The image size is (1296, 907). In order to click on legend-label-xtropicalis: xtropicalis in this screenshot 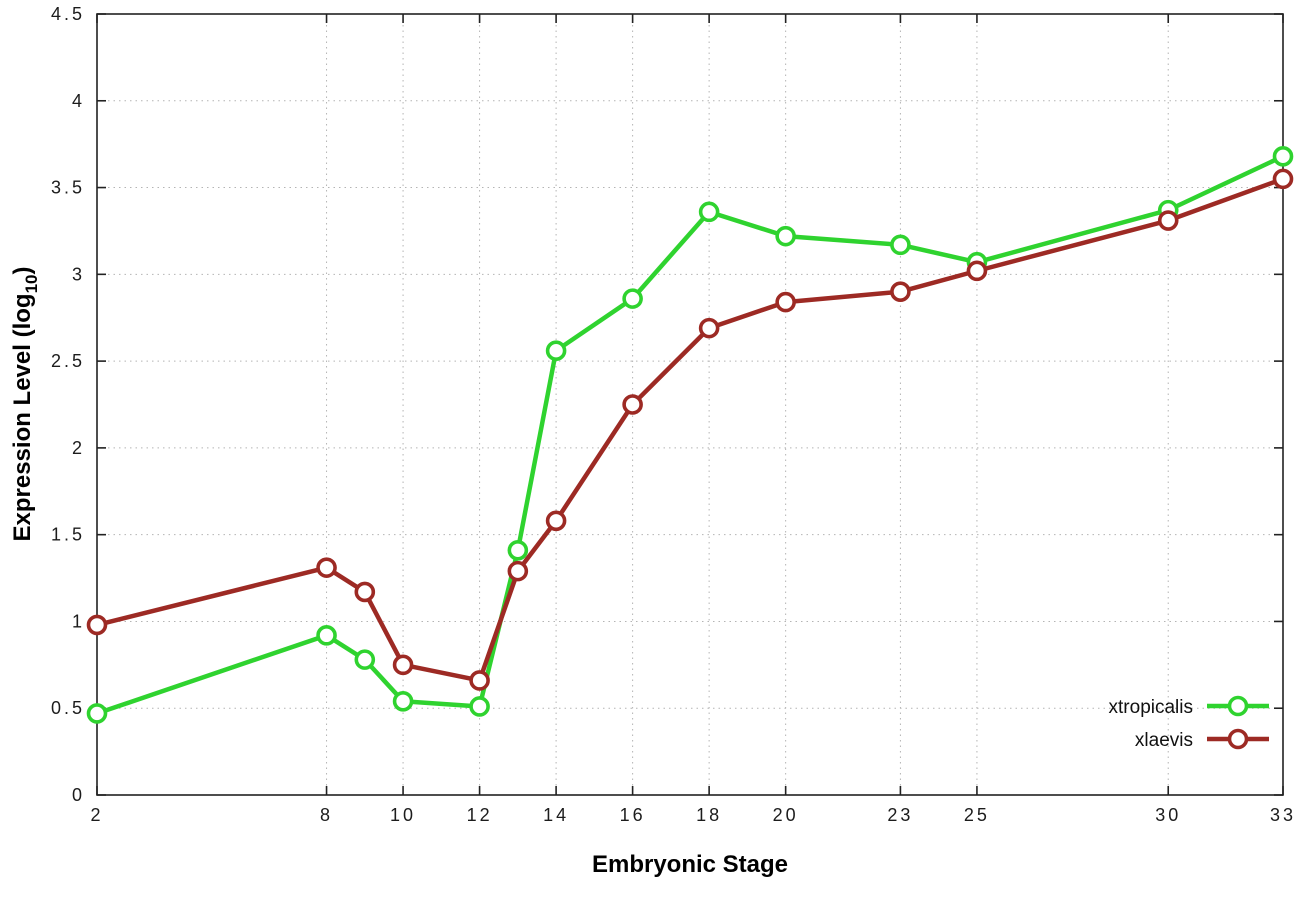, I will do `click(1151, 707)`.